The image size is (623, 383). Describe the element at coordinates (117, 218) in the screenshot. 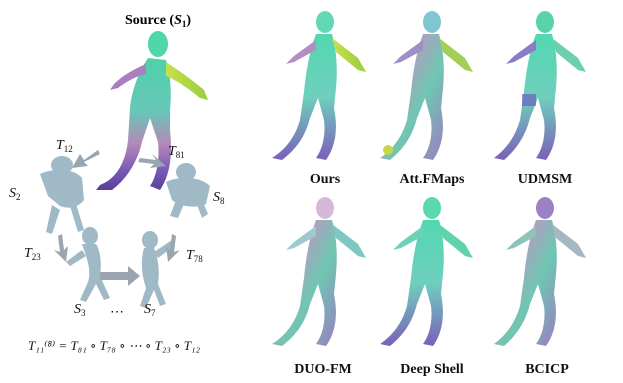

I see `cycle-arrows` at that location.